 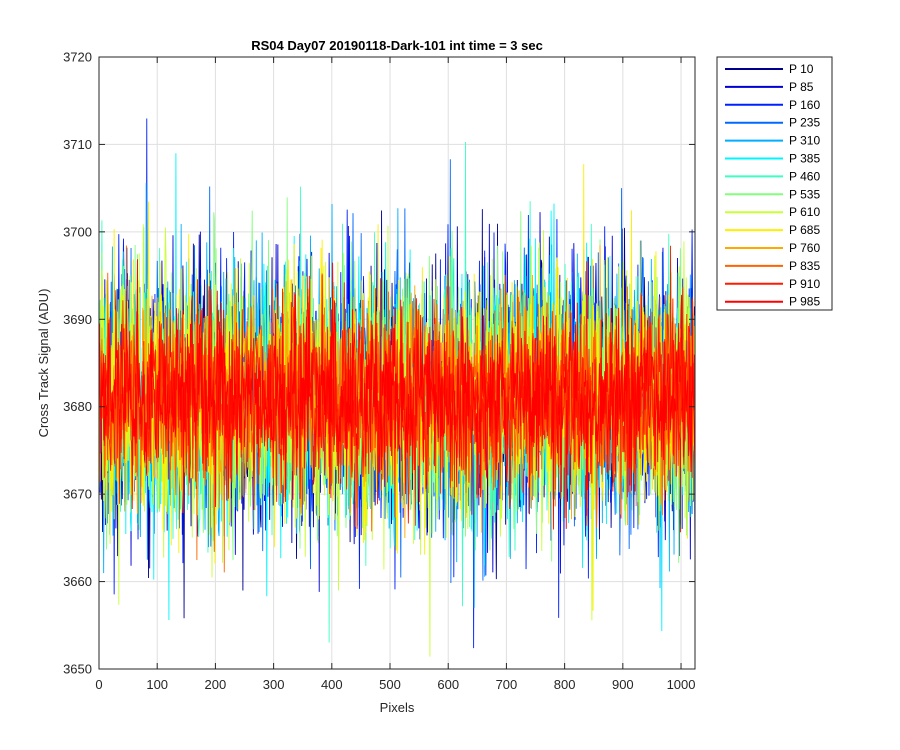 What do you see at coordinates (507, 684) in the screenshot?
I see `x-tick-label: 700` at bounding box center [507, 684].